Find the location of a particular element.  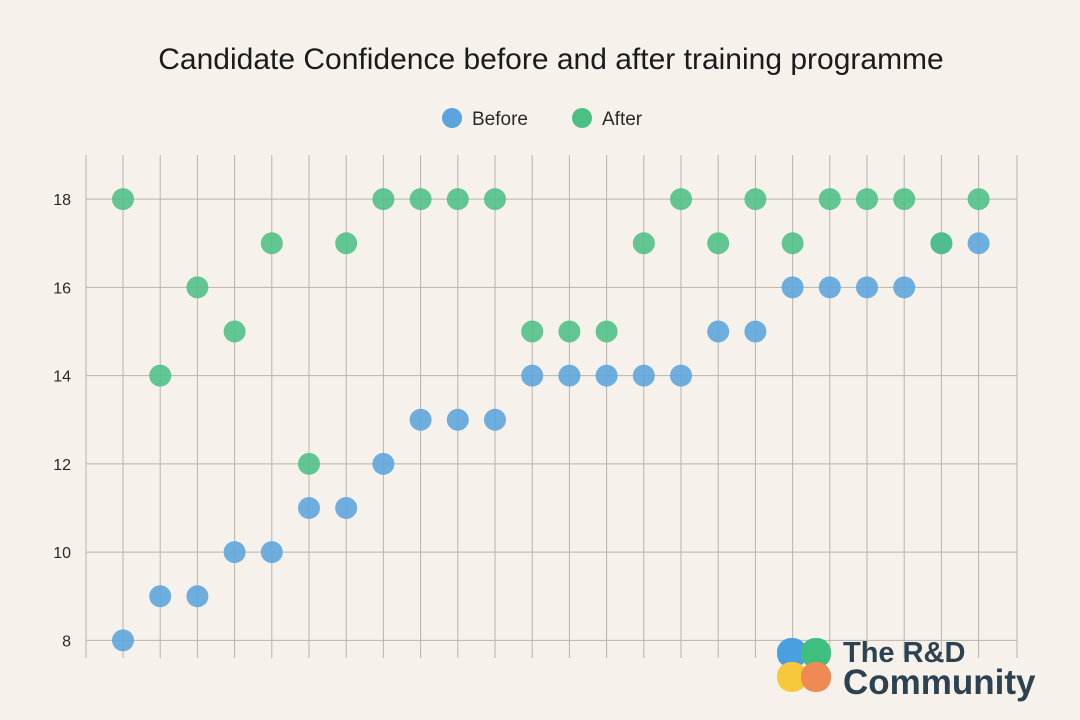

y-tick-label: 12 is located at coordinates (62, 465).